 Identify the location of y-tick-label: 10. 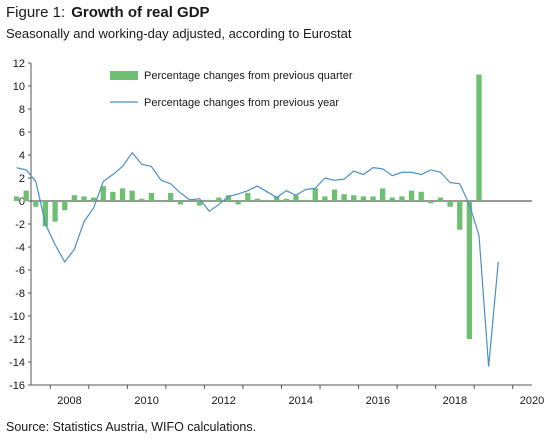
(19, 87).